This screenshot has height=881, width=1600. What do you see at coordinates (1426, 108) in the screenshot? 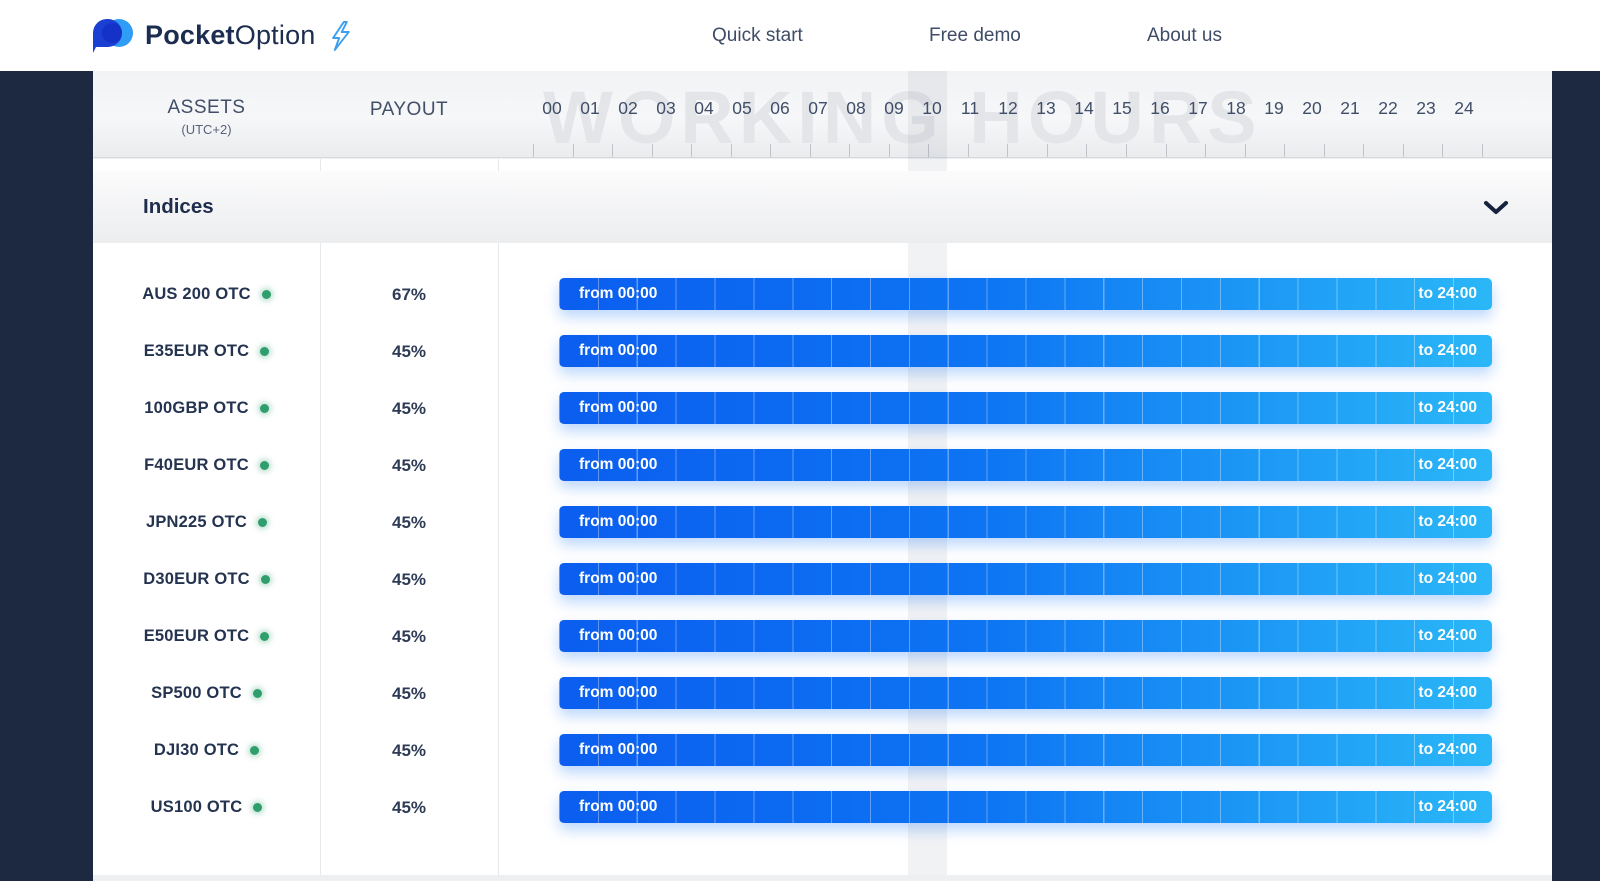
I see `hour-label: 23` at bounding box center [1426, 108].